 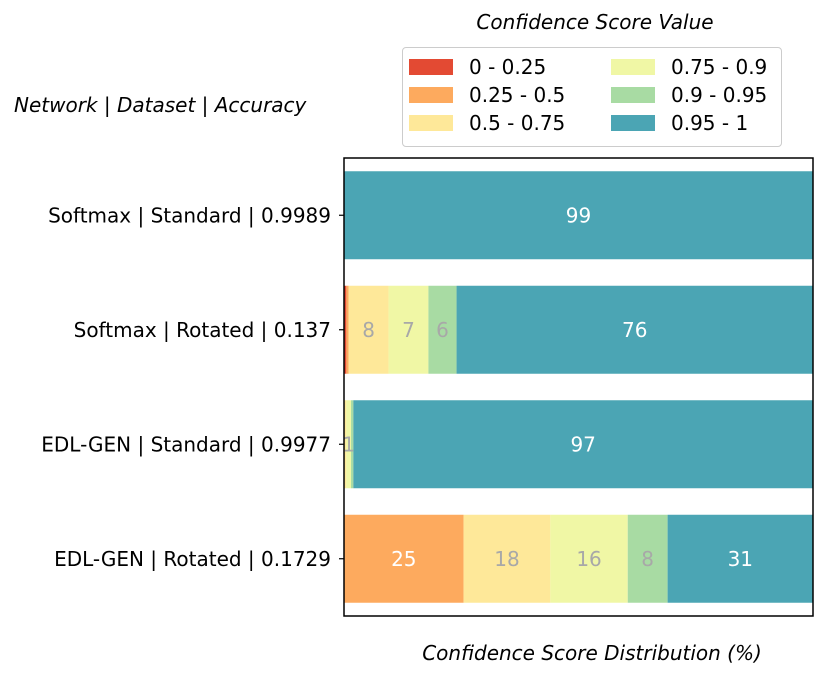 I want to click on legend-item: 0.9 - 0.95, so click(x=689, y=95).